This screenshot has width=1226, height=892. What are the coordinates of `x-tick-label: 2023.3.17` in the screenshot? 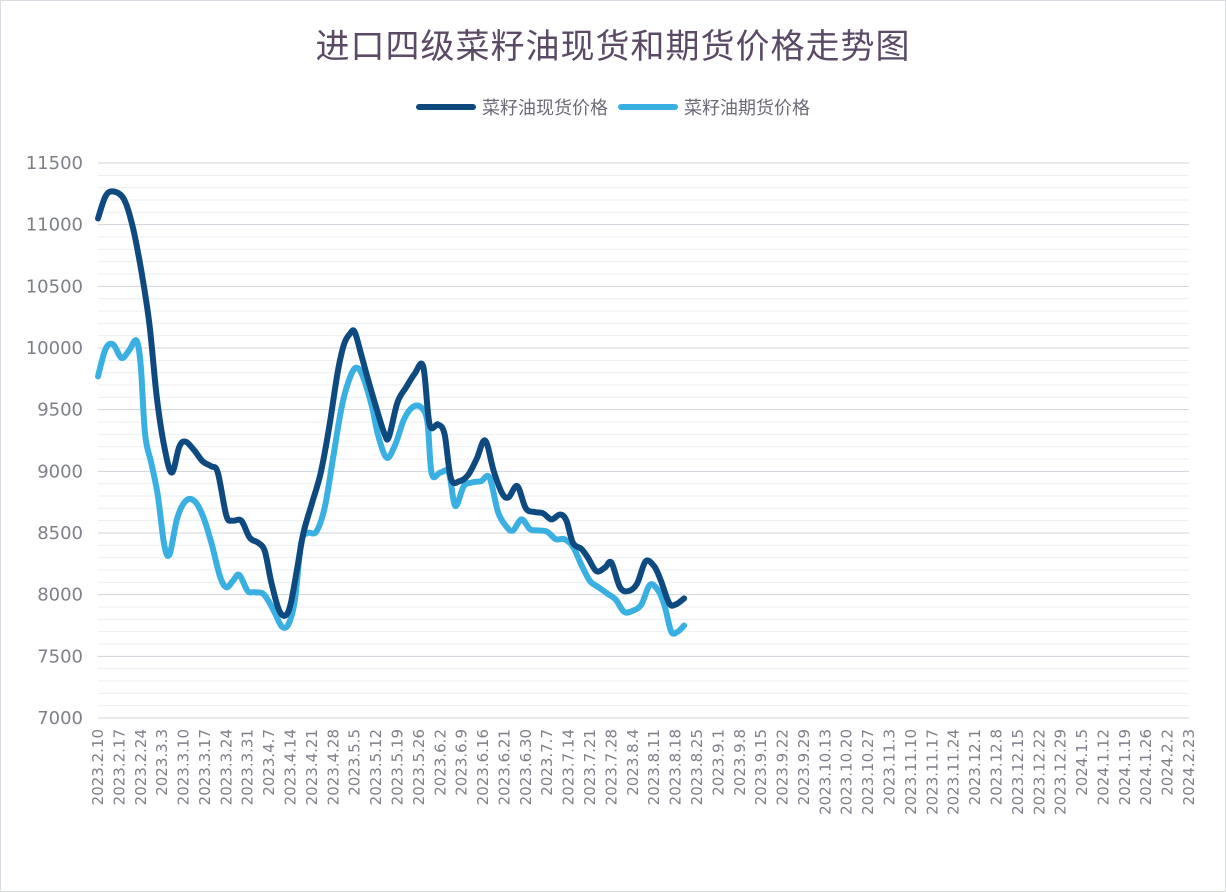 It's located at (205, 767).